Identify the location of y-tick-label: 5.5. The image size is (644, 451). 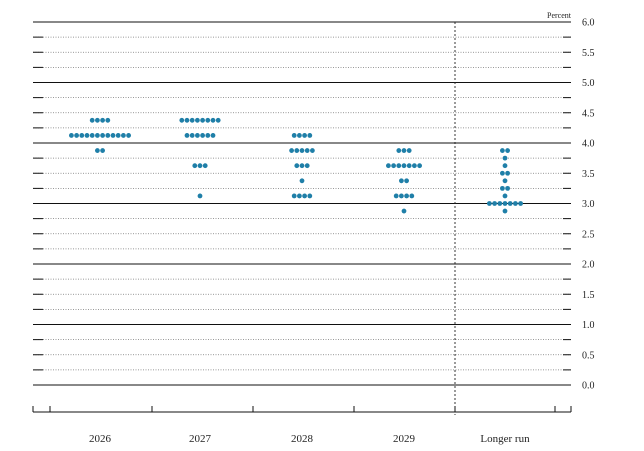
(588, 53).